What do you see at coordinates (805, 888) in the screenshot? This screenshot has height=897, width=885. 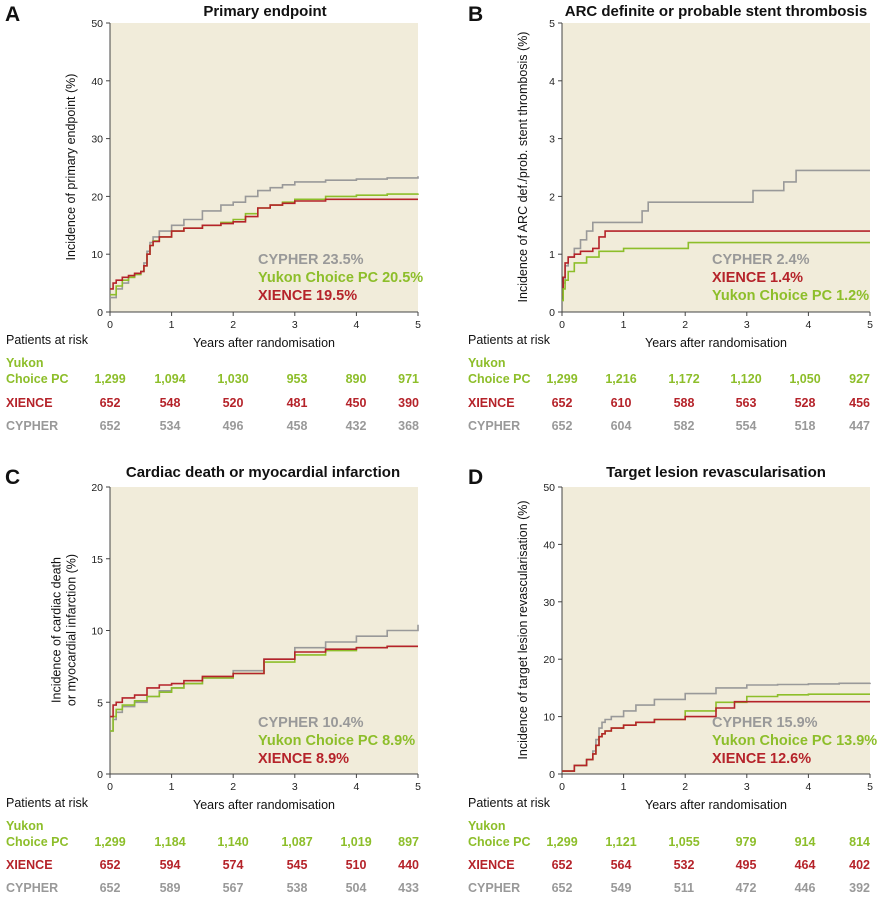 I see `risk-value-cypher: 446` at bounding box center [805, 888].